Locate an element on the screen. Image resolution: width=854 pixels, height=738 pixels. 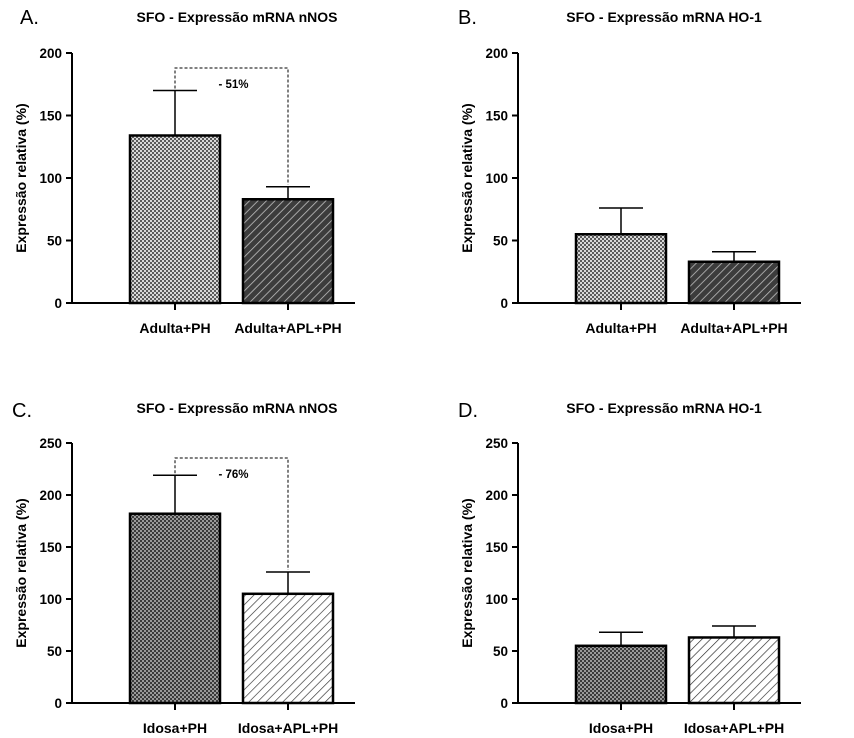
panel-letter: A. is located at coordinates (29, 18).